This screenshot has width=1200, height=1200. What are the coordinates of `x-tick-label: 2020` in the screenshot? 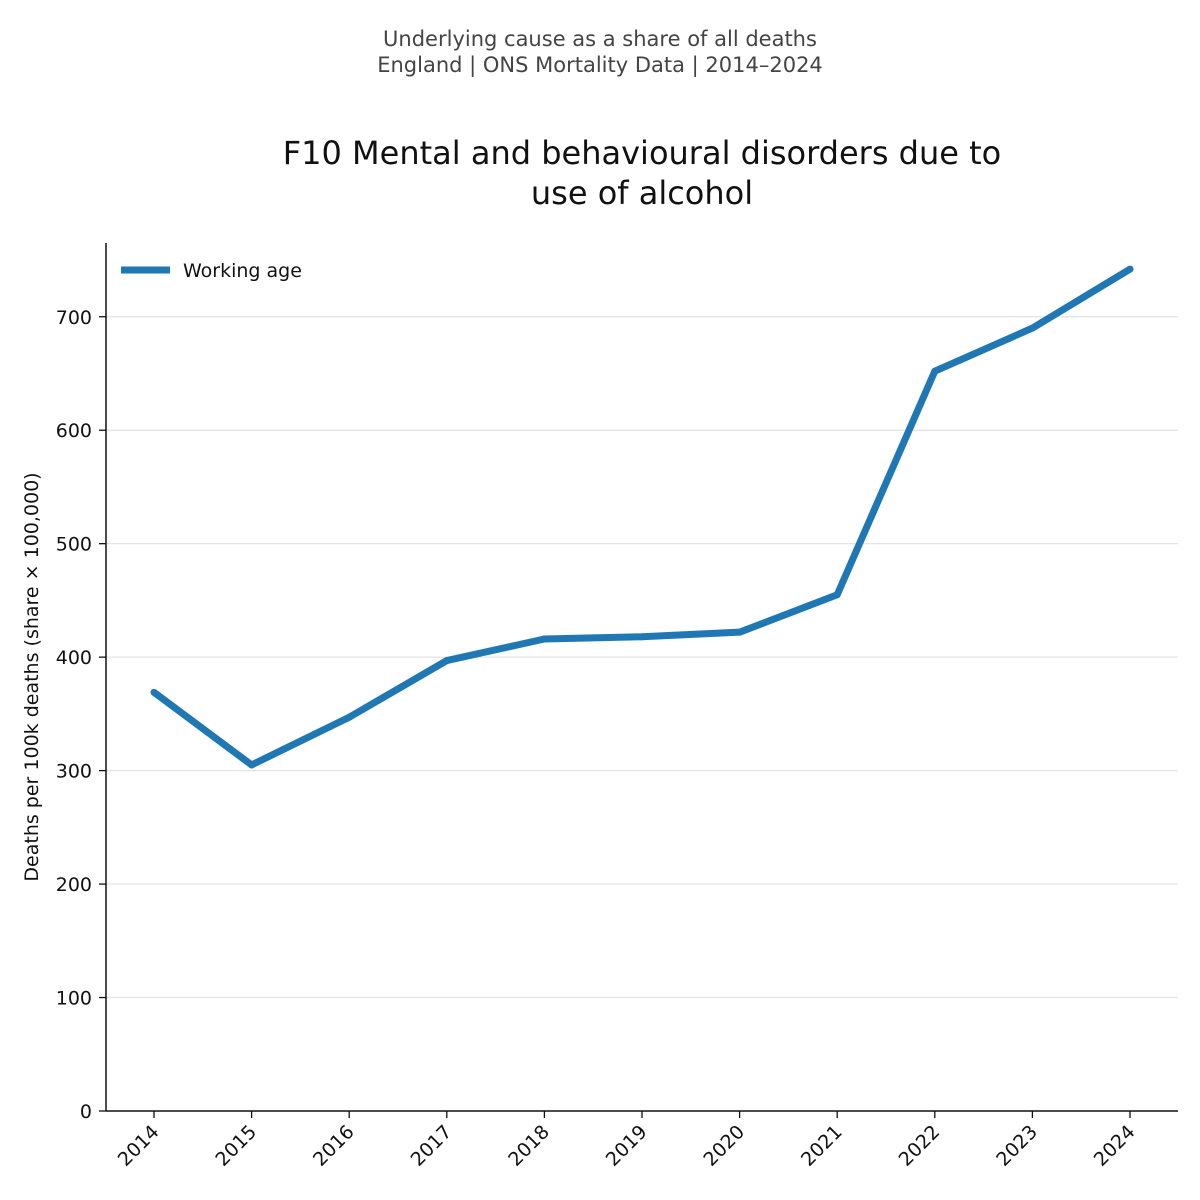 It's located at (724, 1146).